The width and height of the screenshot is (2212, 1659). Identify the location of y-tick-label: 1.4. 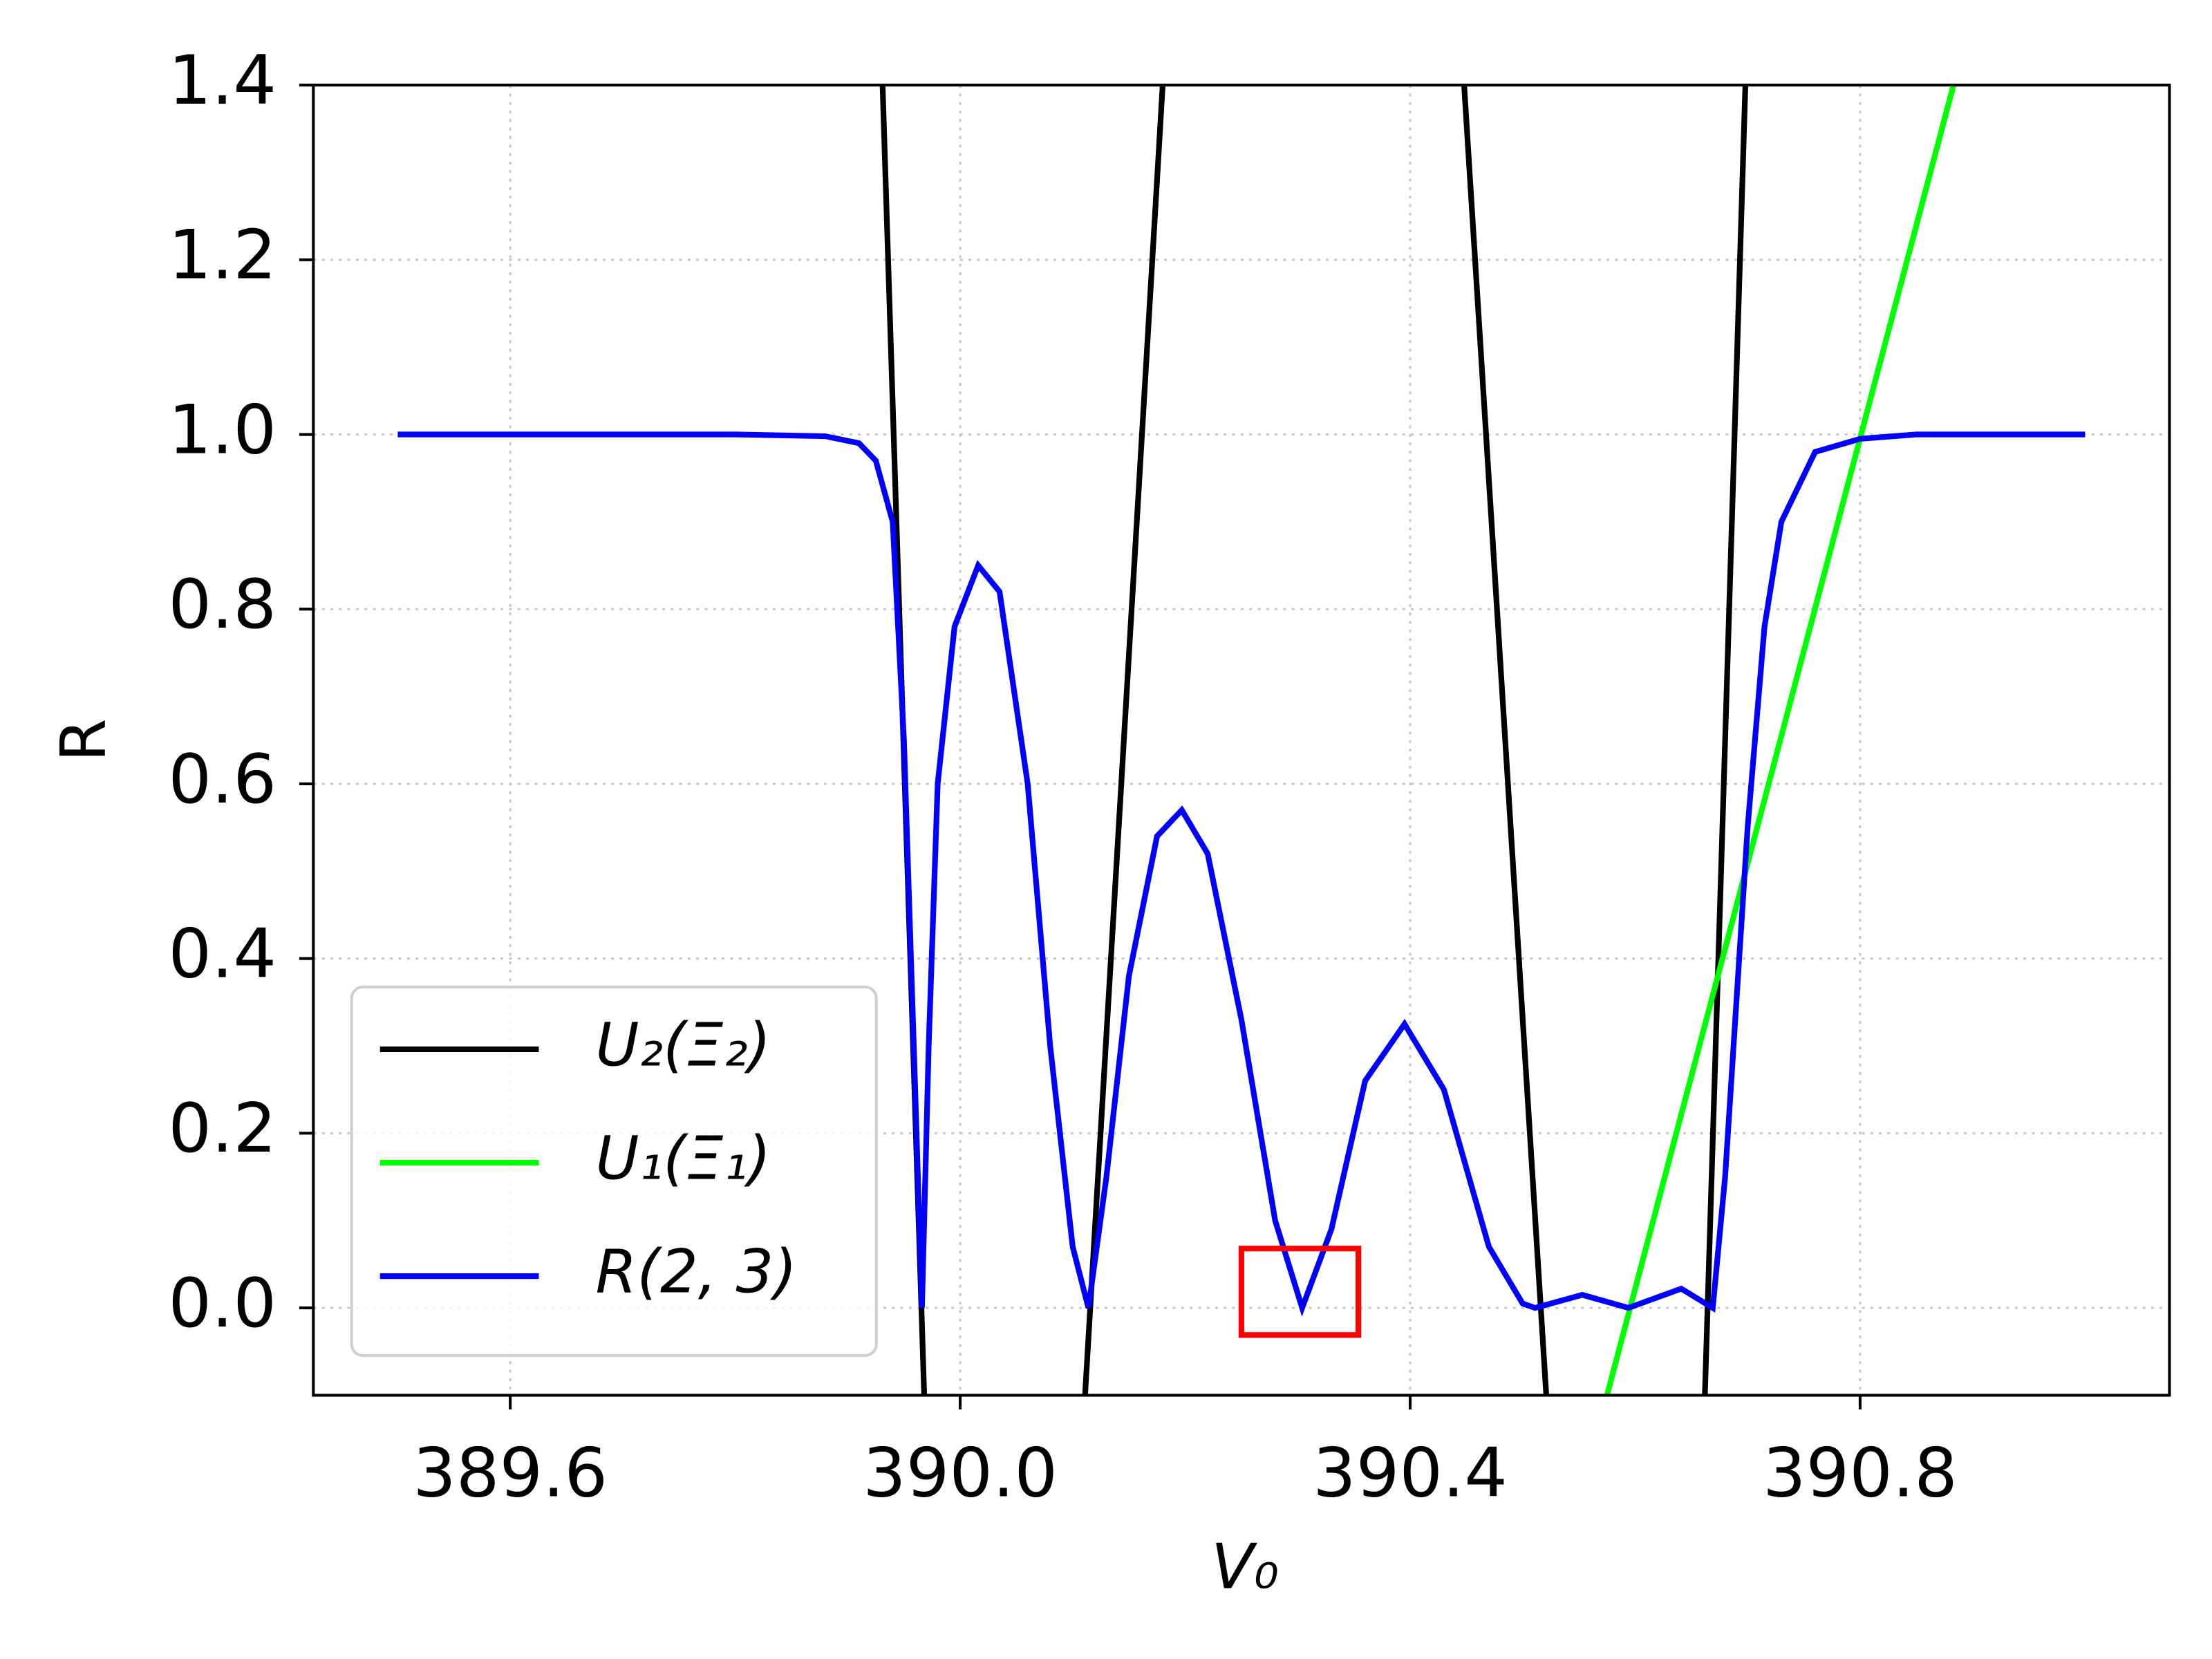
(222, 80).